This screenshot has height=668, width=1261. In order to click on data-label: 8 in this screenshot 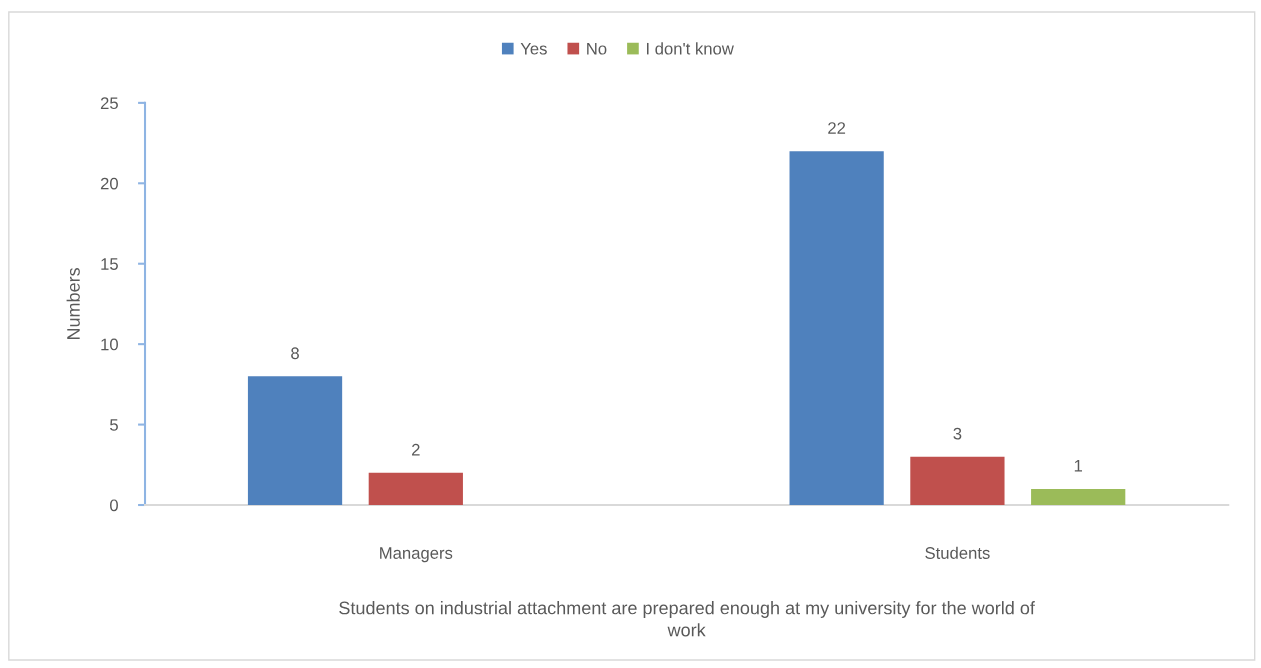, I will do `click(295, 353)`.